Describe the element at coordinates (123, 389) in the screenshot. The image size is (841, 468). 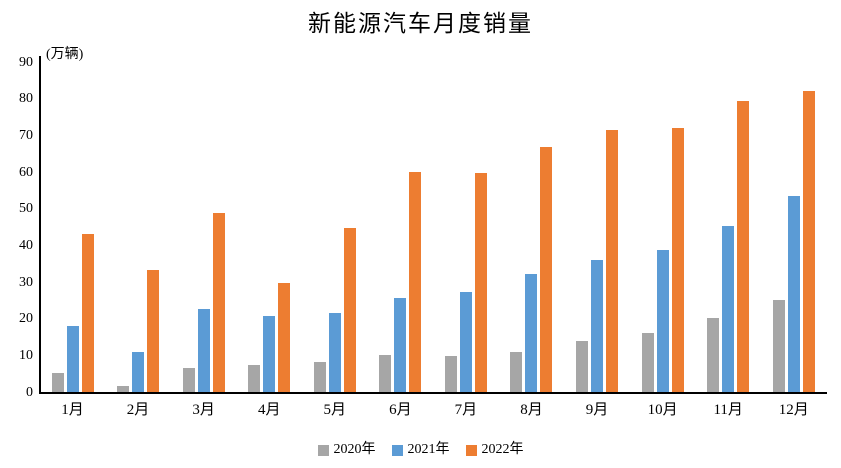
I see `bar-2020年-2月` at that location.